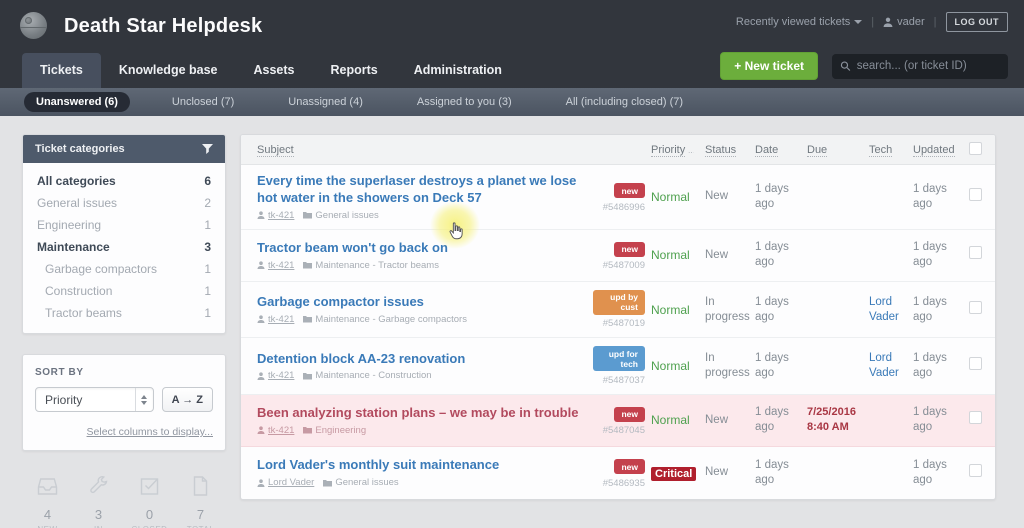 This screenshot has width=1024, height=528. Describe the element at coordinates (47, 486) in the screenshot. I see `inbox-tray-icon` at that location.